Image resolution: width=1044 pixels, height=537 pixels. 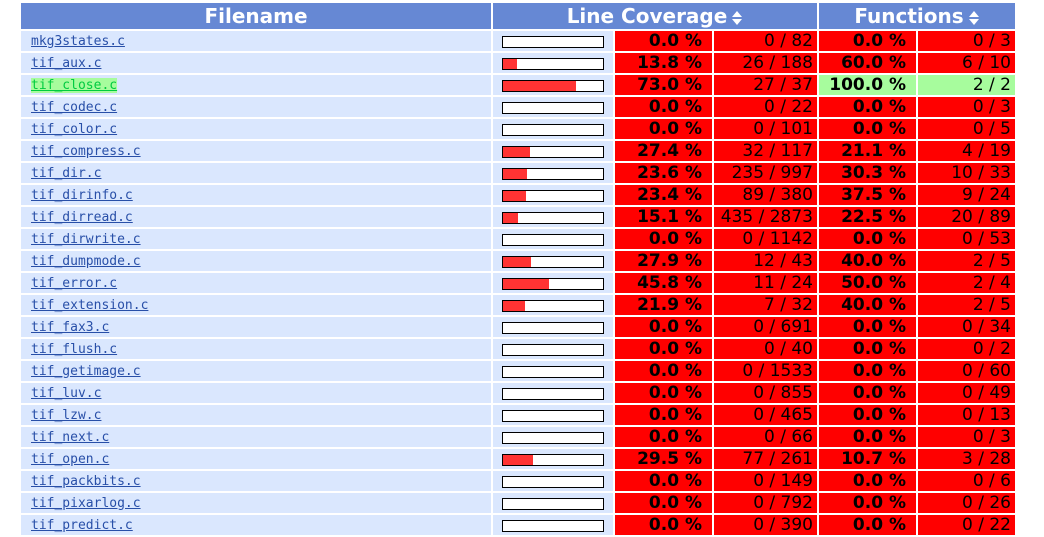 I want to click on function-coverage-count: 0 / 53, so click(x=966, y=240).